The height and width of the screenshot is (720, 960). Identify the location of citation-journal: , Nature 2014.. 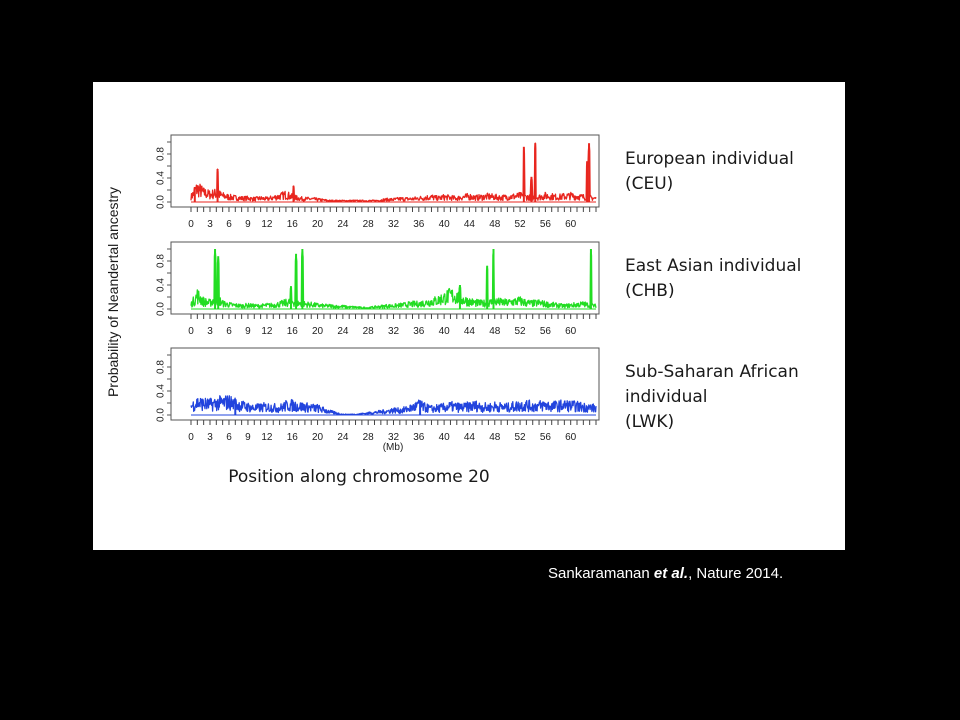
(736, 573).